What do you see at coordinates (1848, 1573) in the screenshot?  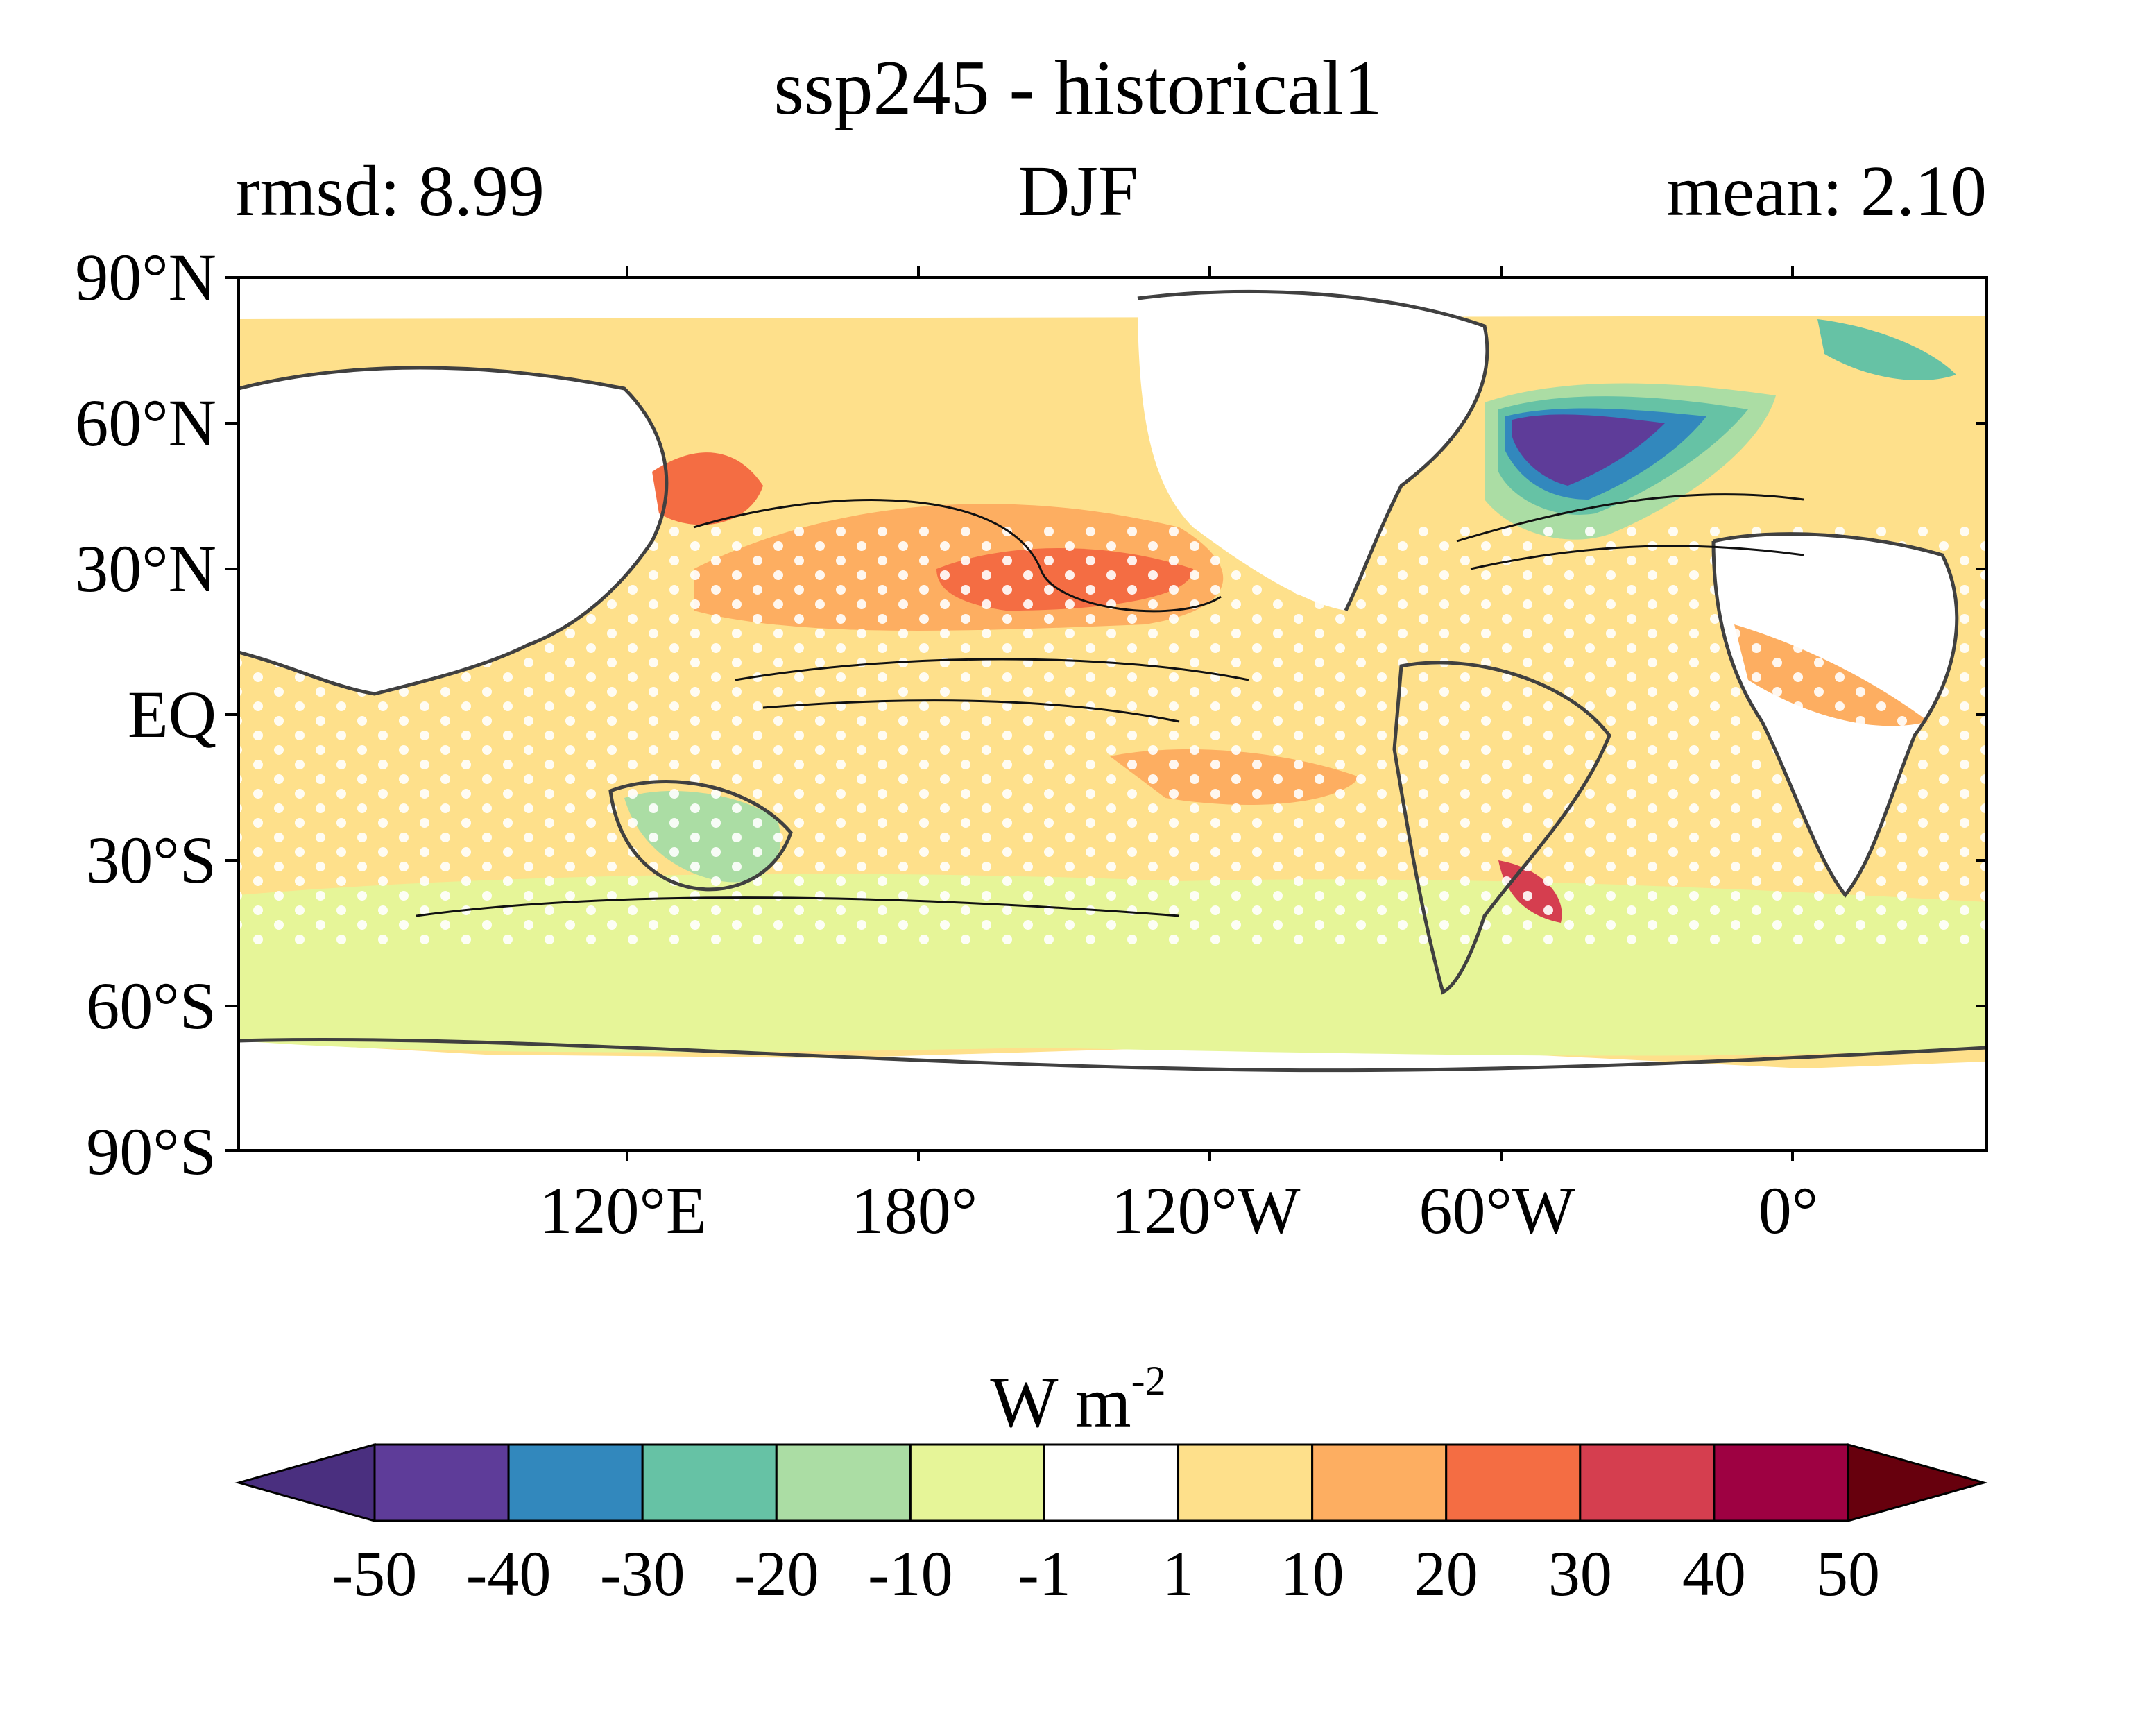 I see `colorbar-level-label: 50` at bounding box center [1848, 1573].